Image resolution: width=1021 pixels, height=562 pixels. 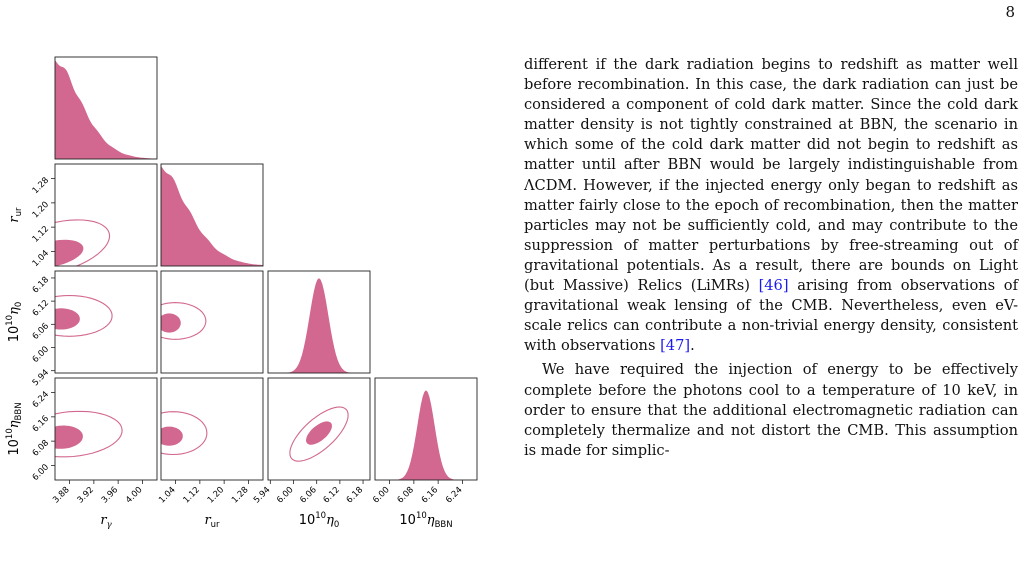 I want to click on contour-r-ur-eta-bbn-frame, so click(x=212, y=429).